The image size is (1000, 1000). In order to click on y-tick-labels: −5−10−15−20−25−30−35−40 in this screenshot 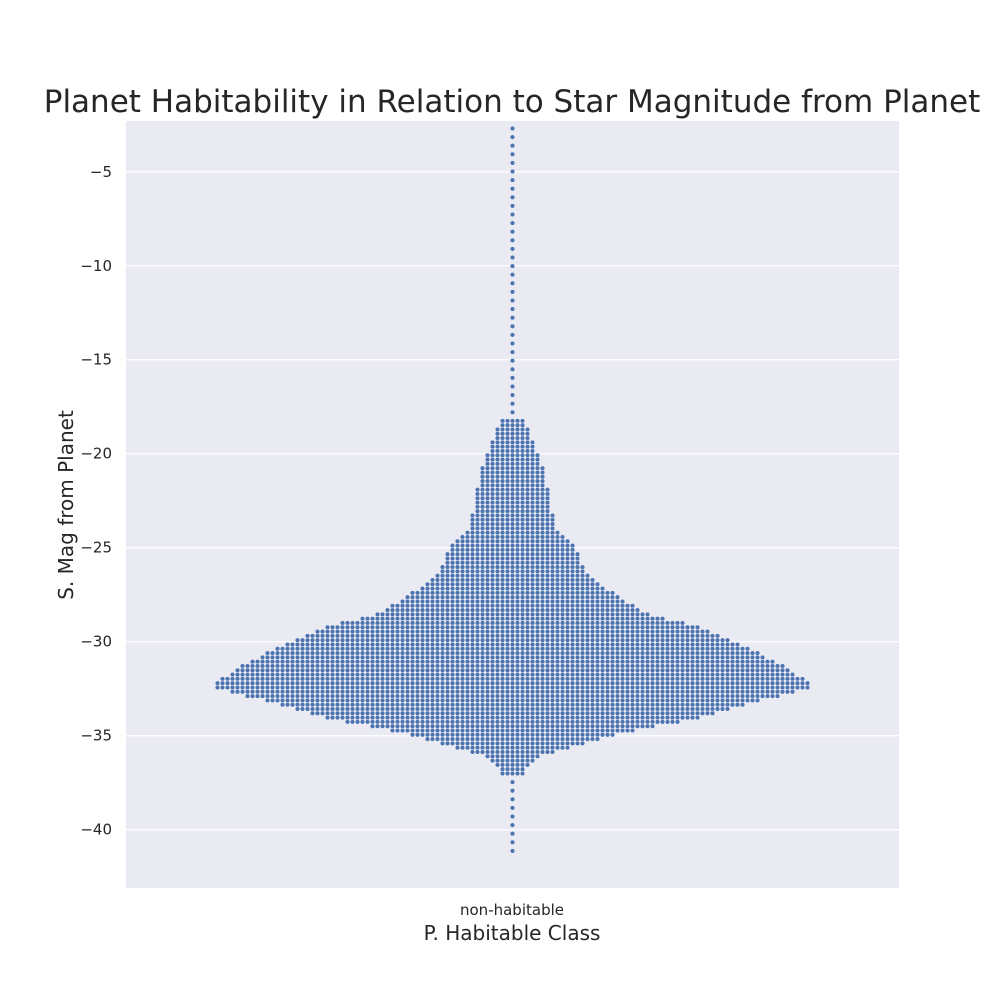, I will do `click(96, 501)`.